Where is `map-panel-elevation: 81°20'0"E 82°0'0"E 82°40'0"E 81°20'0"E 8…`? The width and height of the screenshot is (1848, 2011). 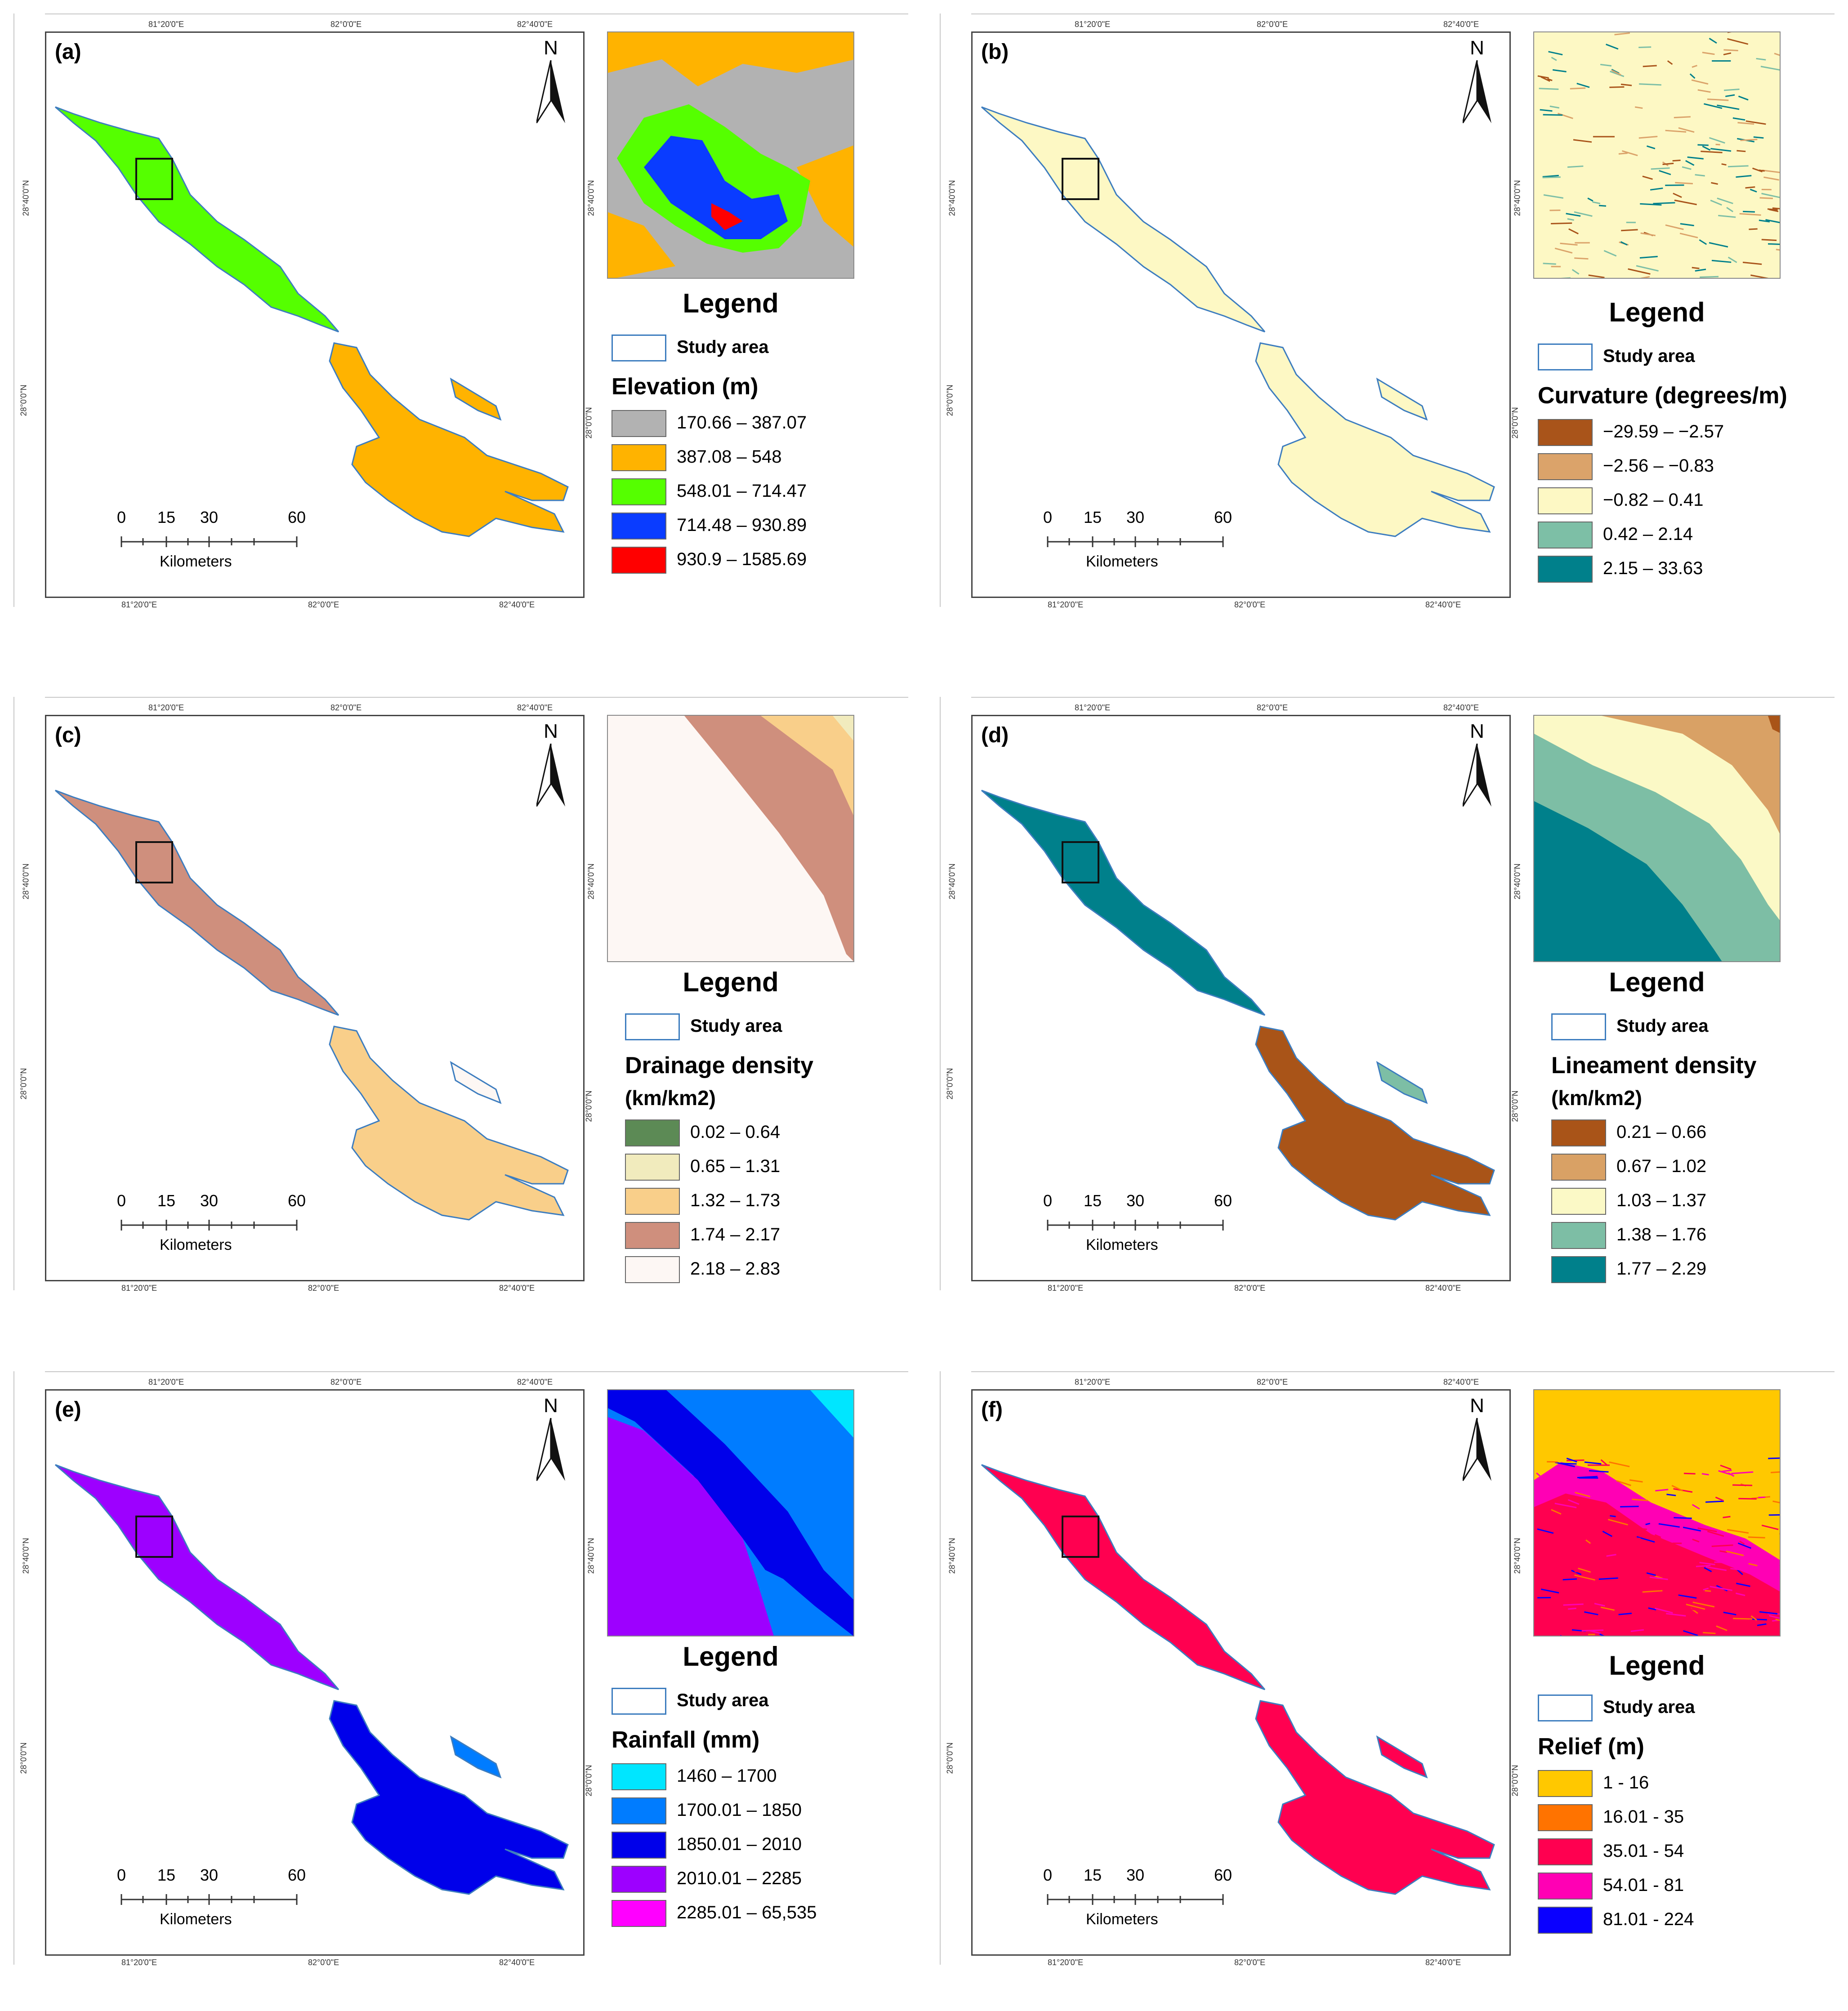
map-panel-elevation: 81°20'0"E 82°0'0"E 82°40'0"E 81°20'0"E 8… is located at coordinates (460, 311).